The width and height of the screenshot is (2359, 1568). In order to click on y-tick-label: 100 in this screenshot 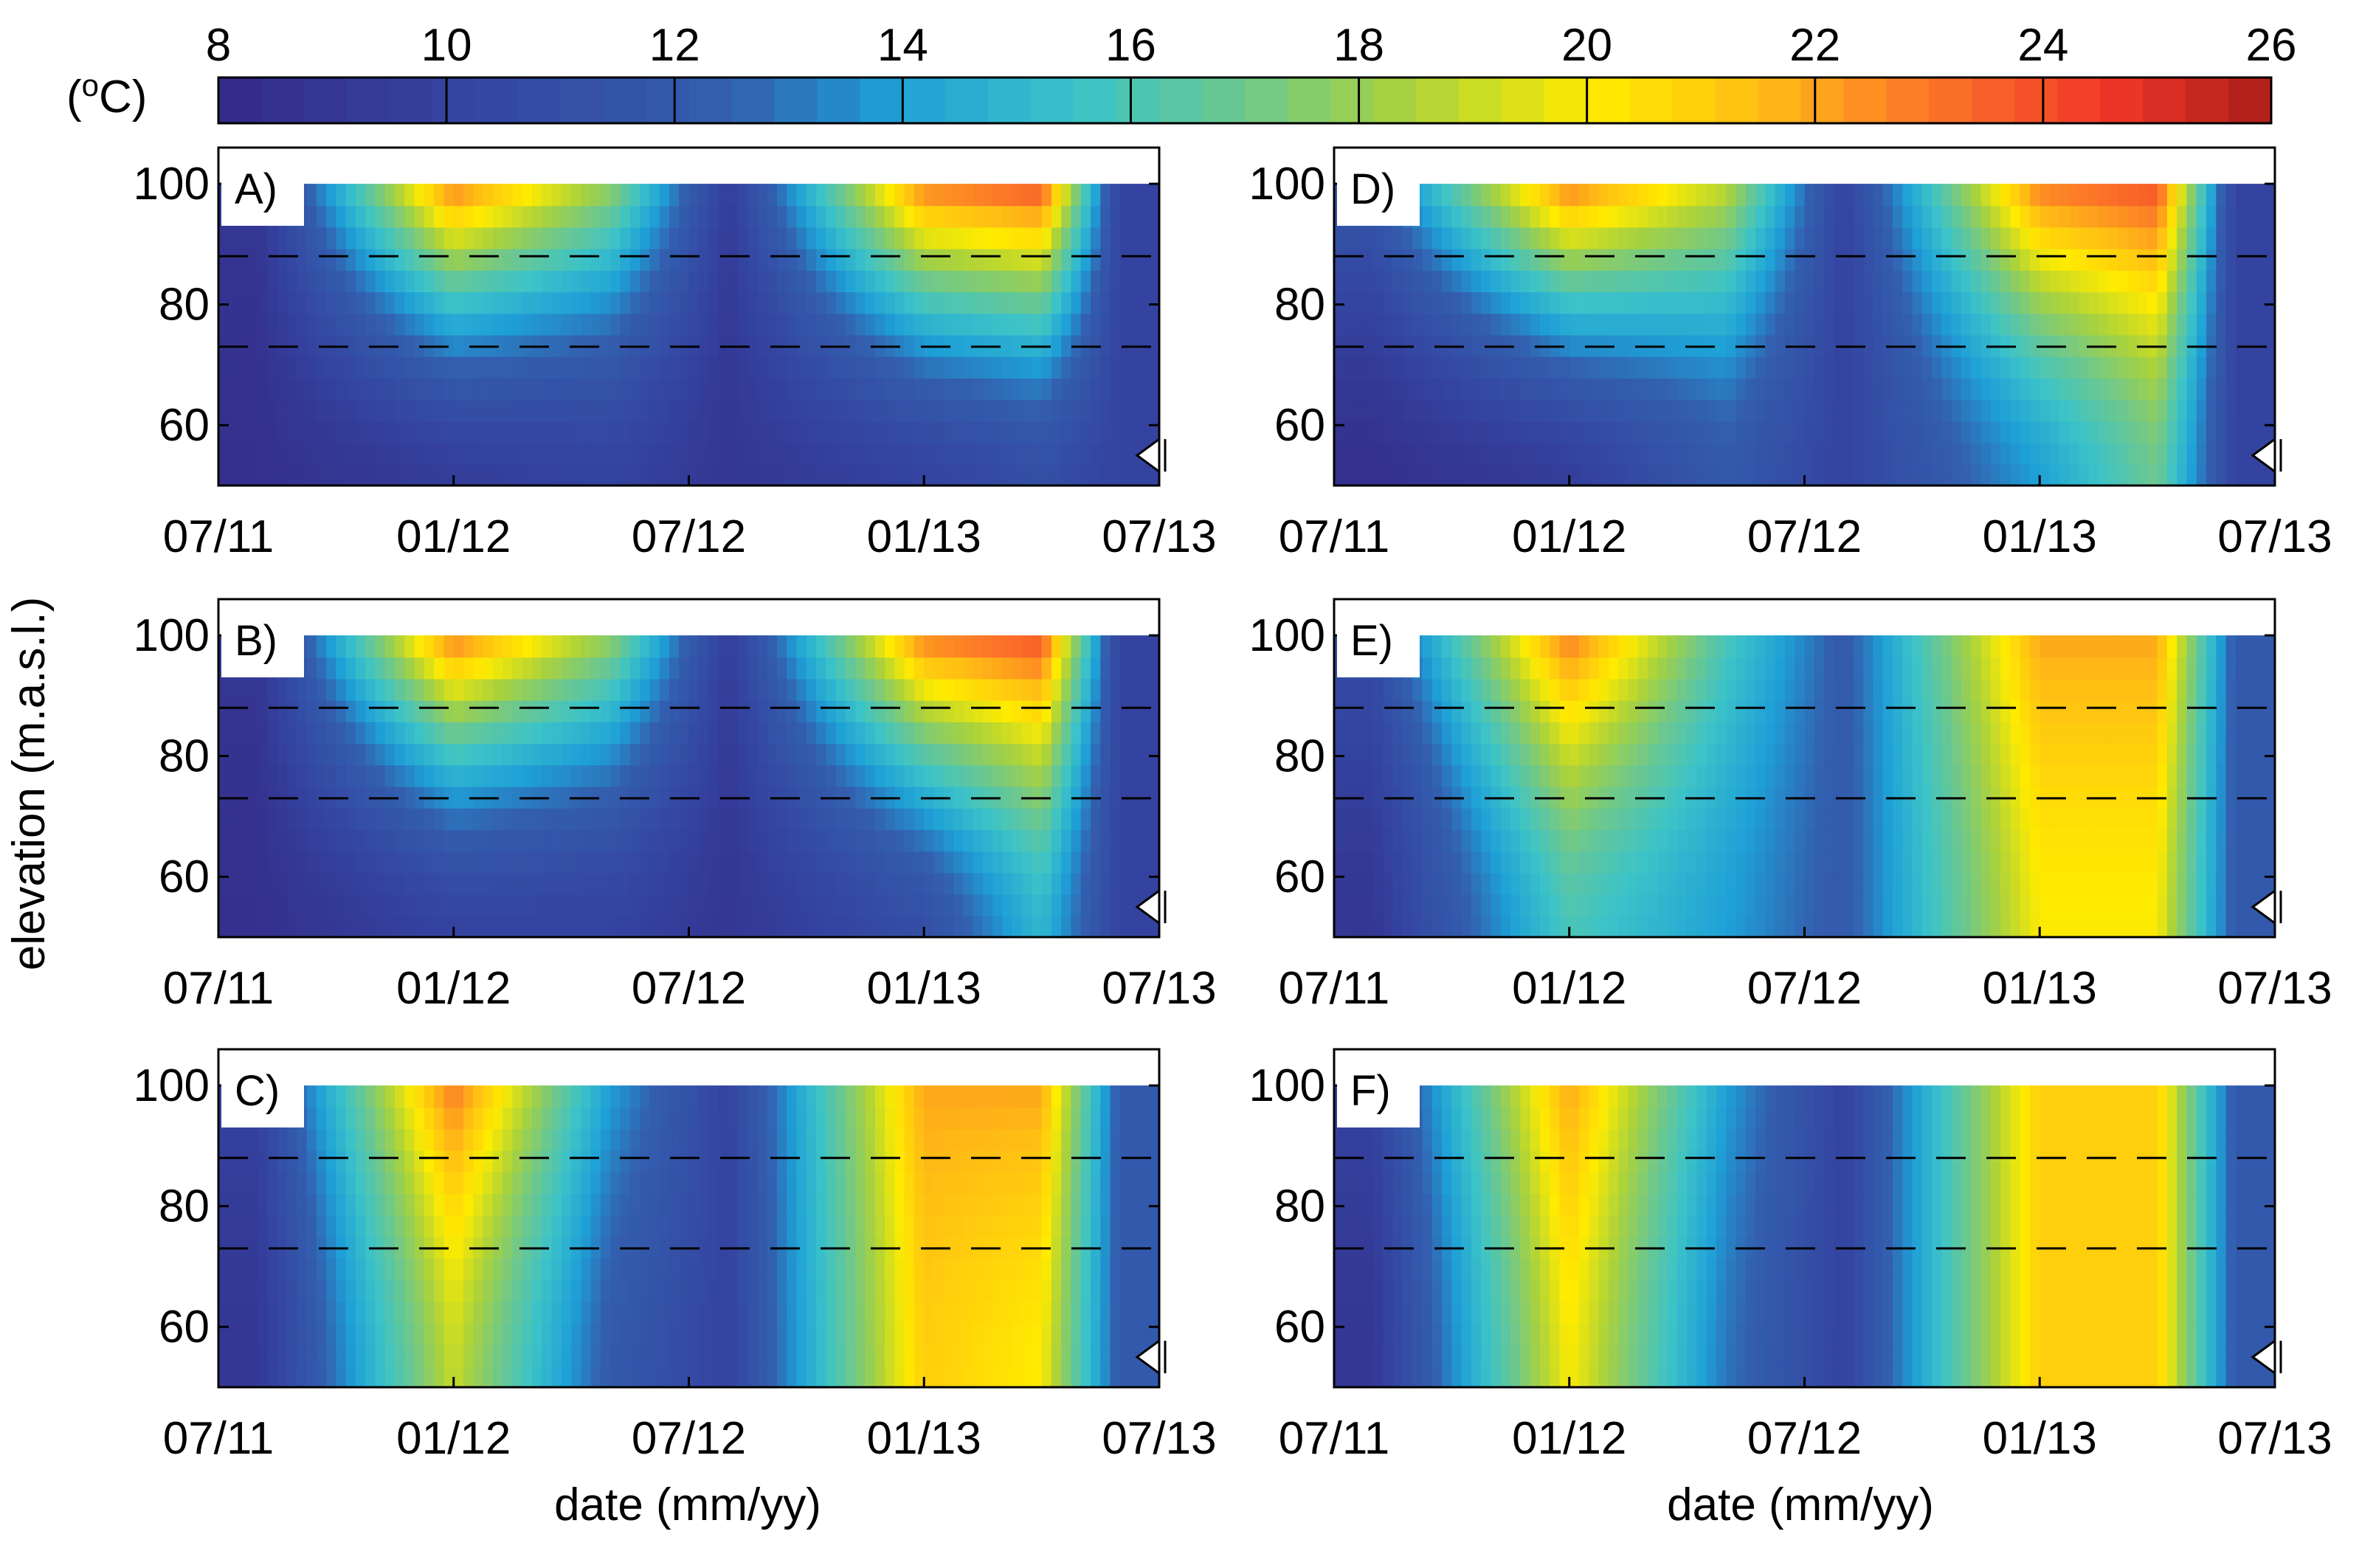, I will do `click(172, 635)`.